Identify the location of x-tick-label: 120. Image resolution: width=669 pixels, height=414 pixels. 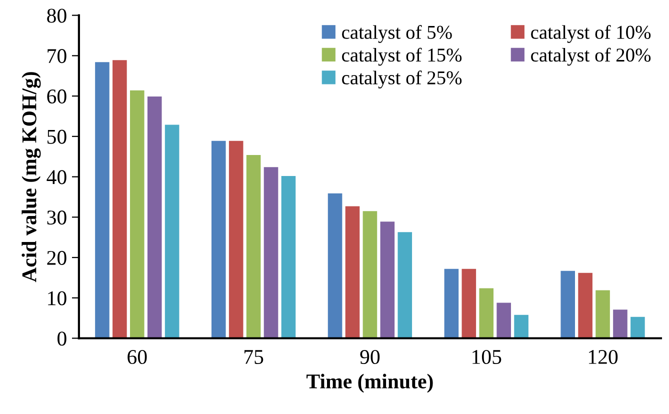
(603, 357).